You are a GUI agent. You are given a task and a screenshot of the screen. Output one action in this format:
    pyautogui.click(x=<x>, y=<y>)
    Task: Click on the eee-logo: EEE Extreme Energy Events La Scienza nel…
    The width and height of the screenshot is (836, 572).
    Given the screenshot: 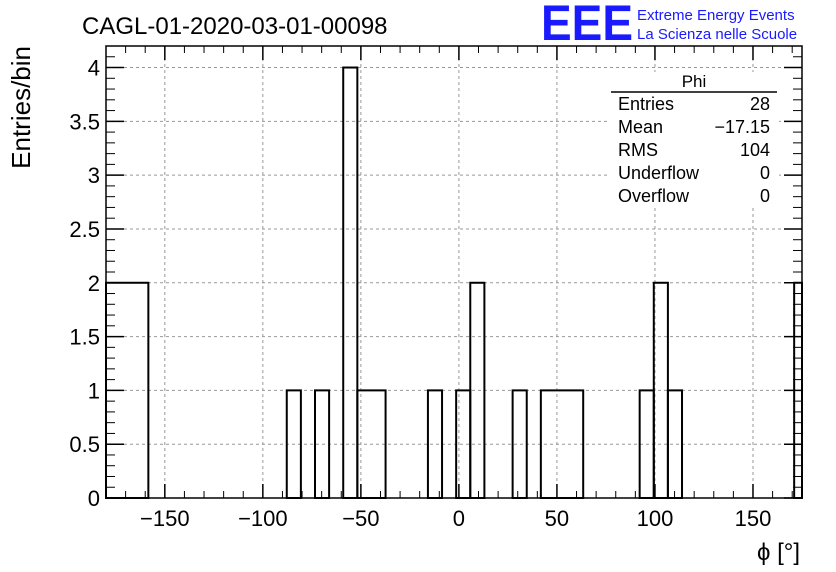 What is the action you would take?
    pyautogui.click(x=669, y=25)
    